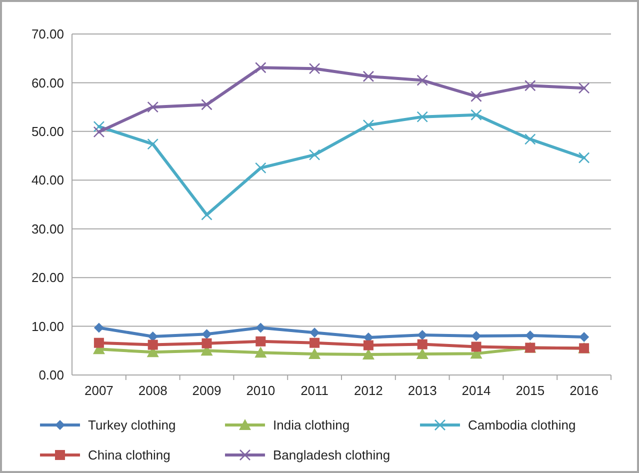 Image resolution: width=639 pixels, height=473 pixels. What do you see at coordinates (47, 326) in the screenshot?
I see `y-tick-label: 10.00` at bounding box center [47, 326].